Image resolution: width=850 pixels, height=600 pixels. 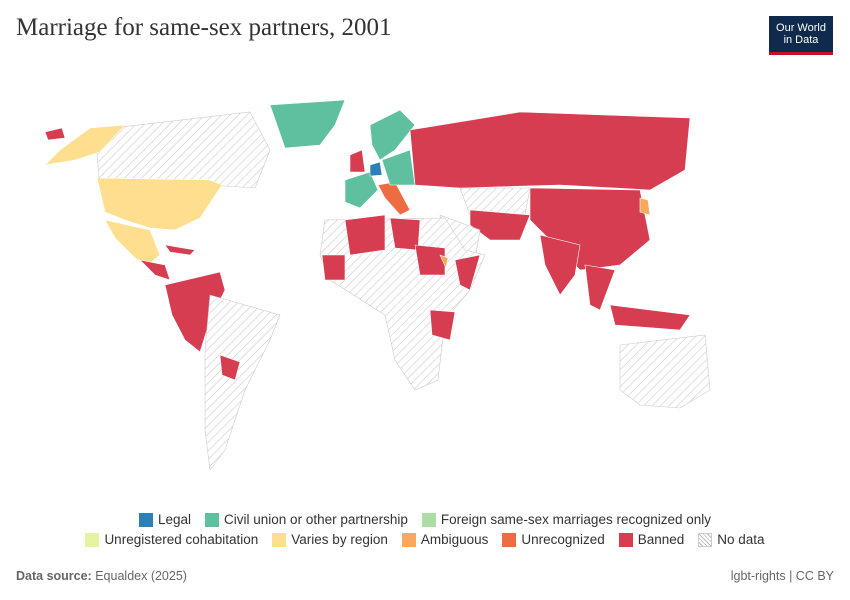 I want to click on license: lgbt-rights | CC BY, so click(x=782, y=576).